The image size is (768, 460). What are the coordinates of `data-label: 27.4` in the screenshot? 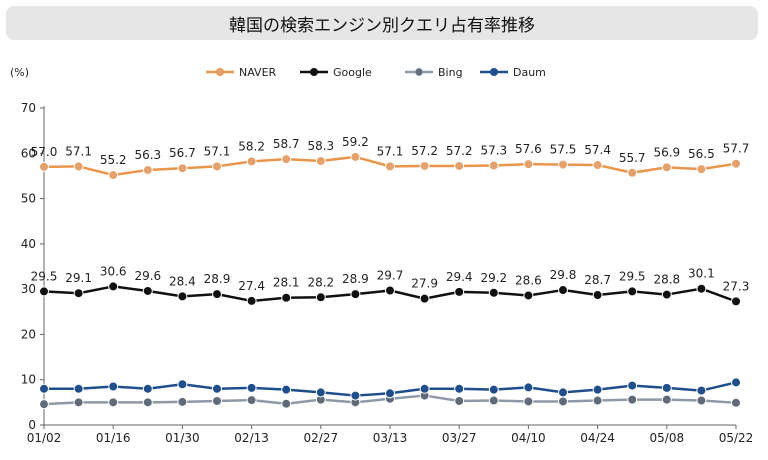 It's located at (251, 286).